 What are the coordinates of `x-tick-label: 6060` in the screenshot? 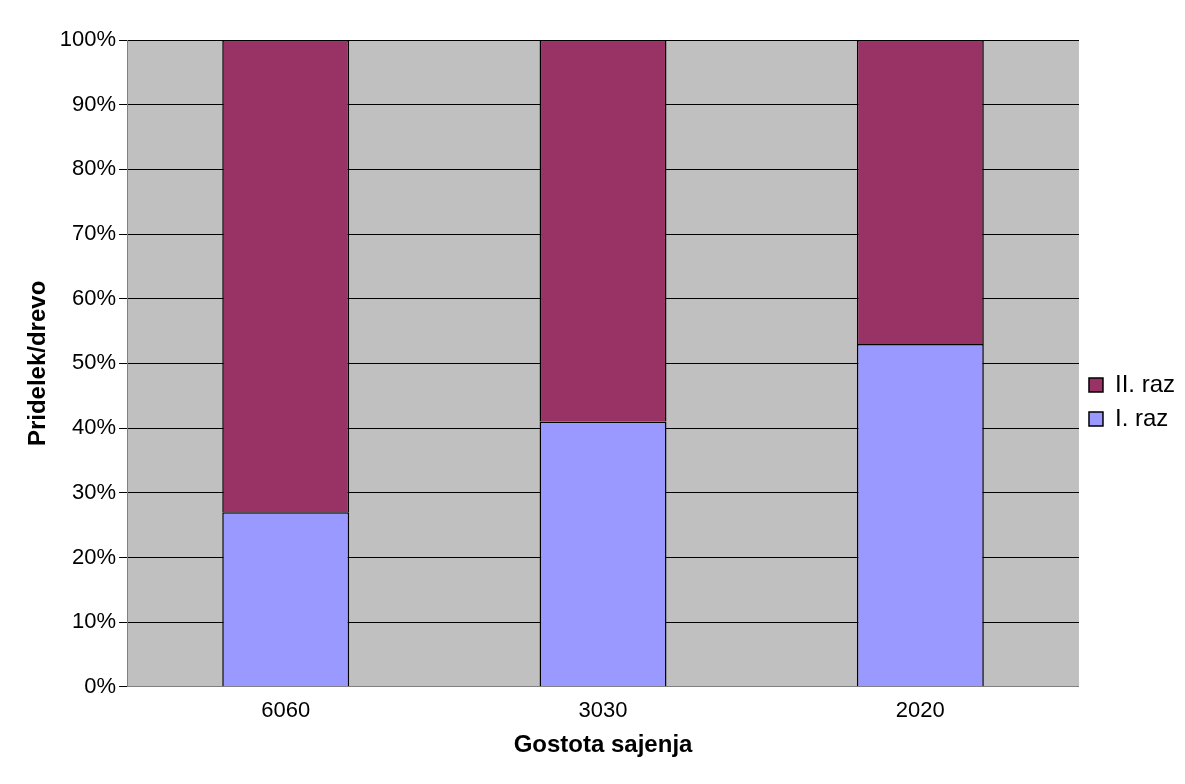 It's located at (286, 710).